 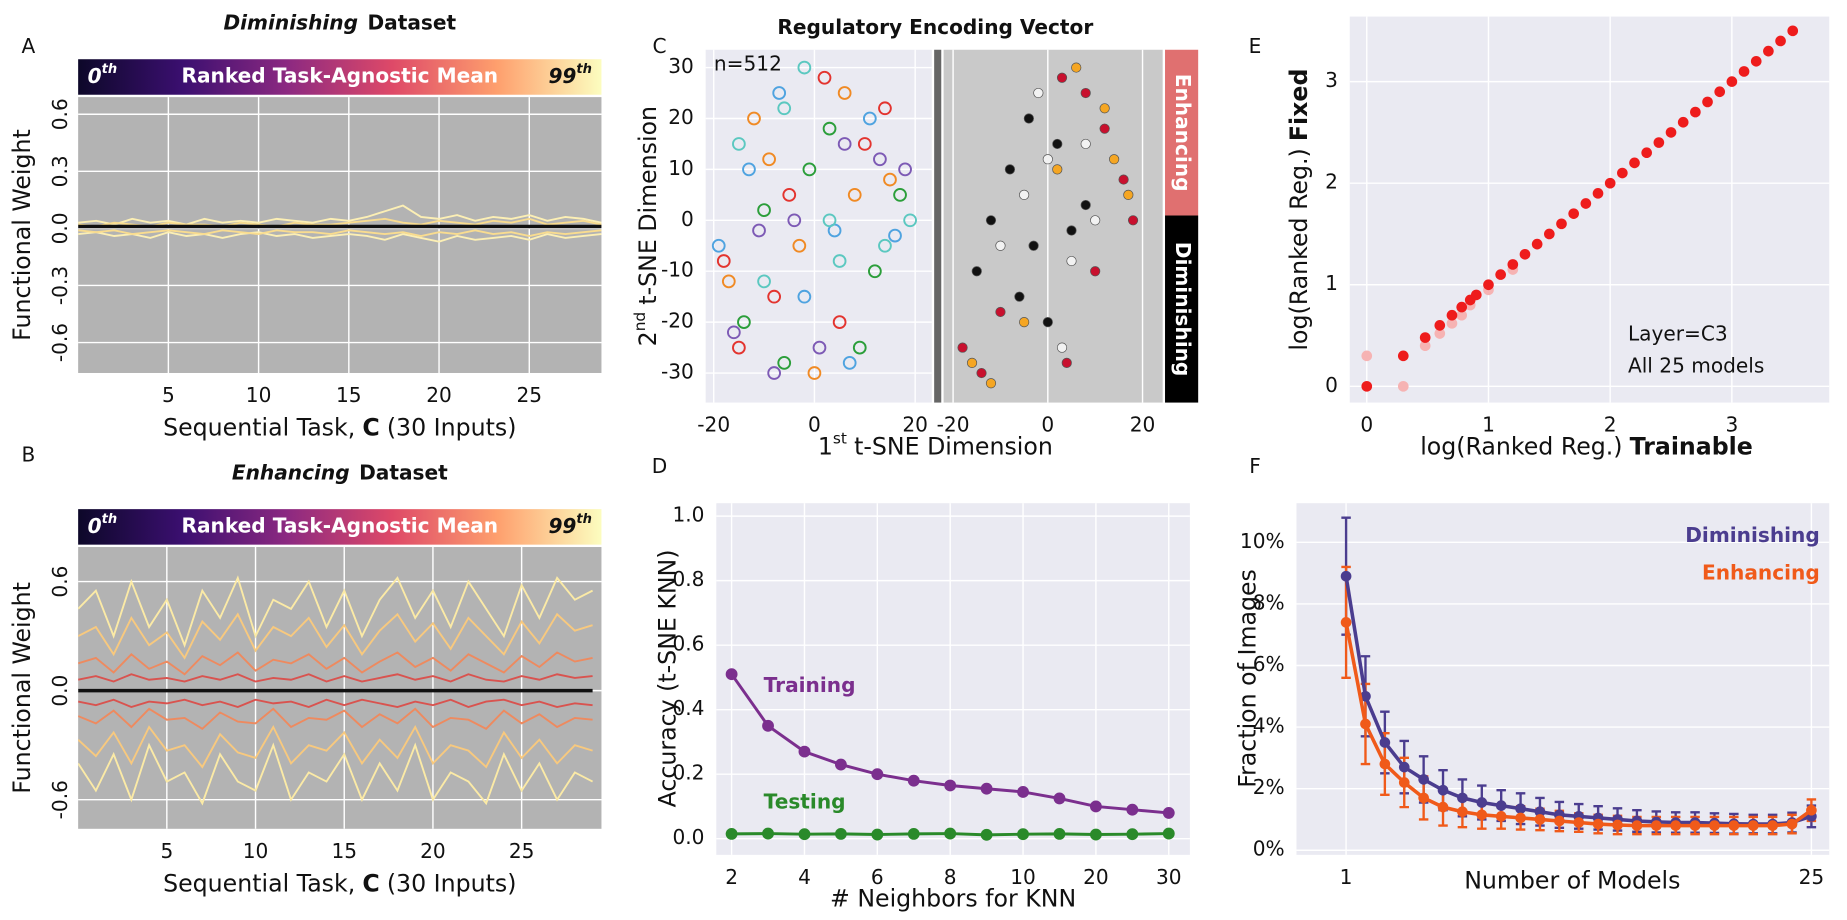 What do you see at coordinates (60, 228) in the screenshot?
I see `y-tick-label: 0.0` at bounding box center [60, 228].